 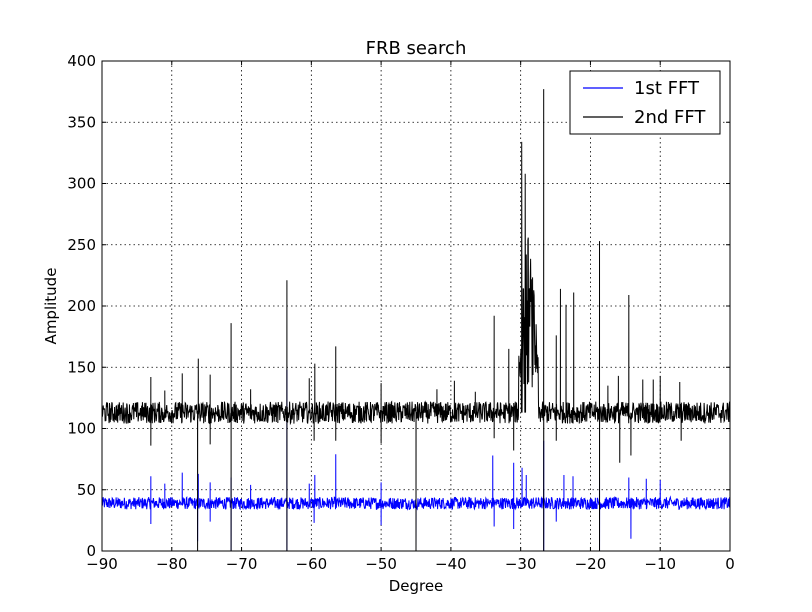 I want to click on x-tick-label: −60, so click(x=312, y=564).